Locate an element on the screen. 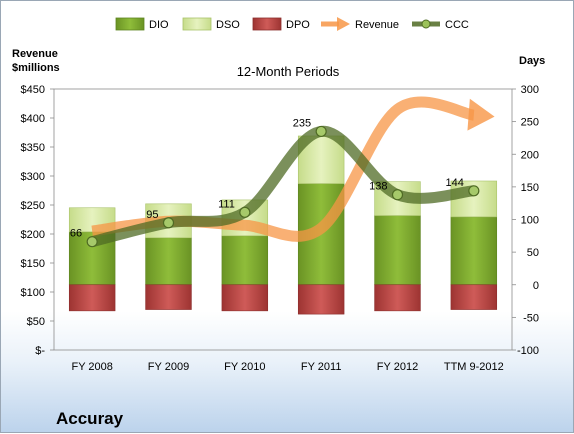  right-tick-label: 0 is located at coordinates (536, 286).